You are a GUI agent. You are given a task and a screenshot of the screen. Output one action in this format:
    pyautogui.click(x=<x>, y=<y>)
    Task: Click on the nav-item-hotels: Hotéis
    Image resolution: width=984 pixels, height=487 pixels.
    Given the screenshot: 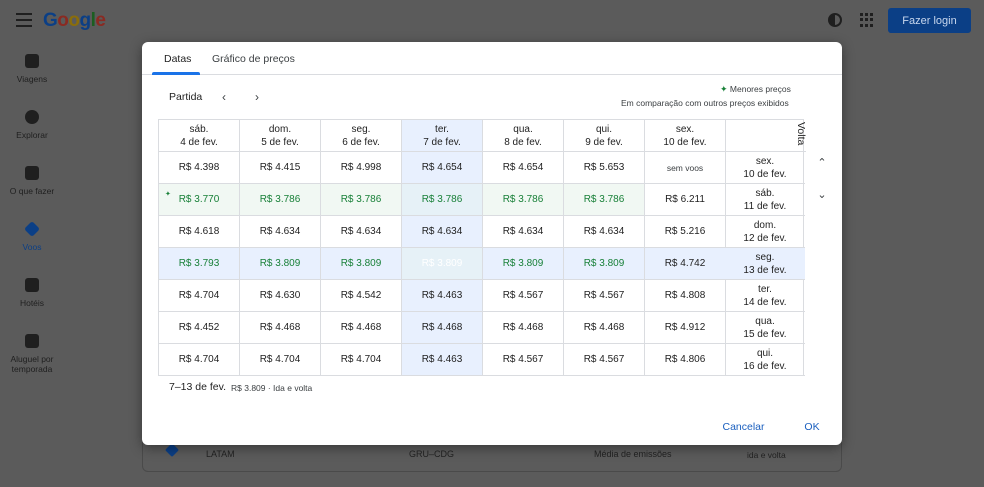 What is the action you would take?
    pyautogui.click(x=32, y=293)
    